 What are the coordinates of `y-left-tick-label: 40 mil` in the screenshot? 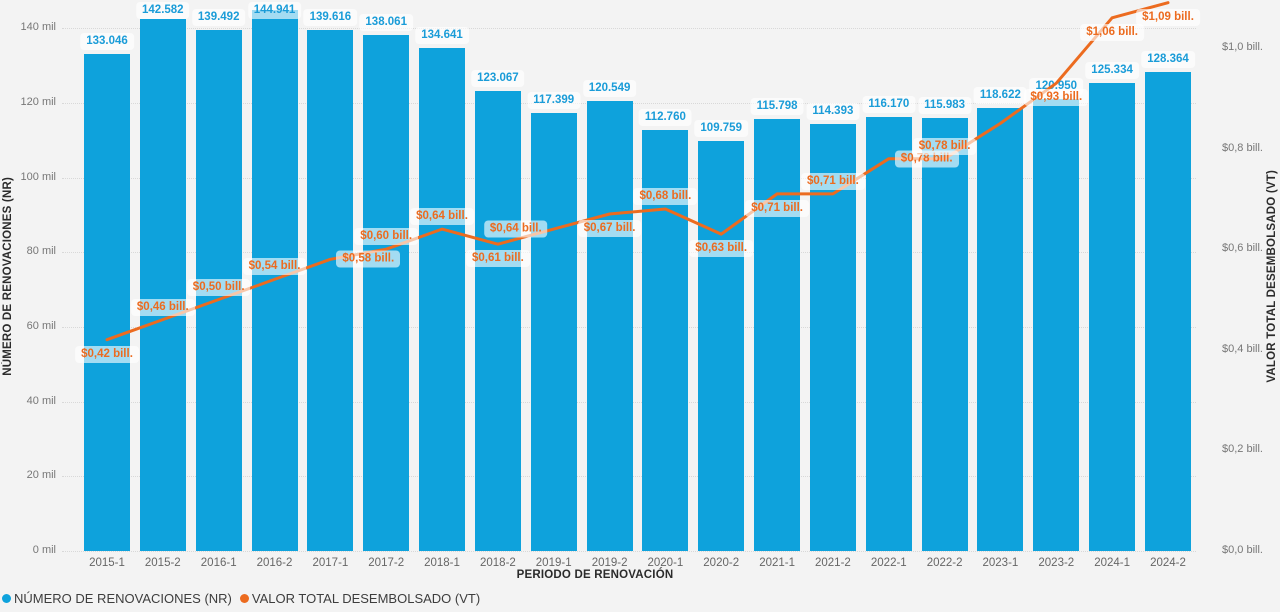 It's located at (41, 400).